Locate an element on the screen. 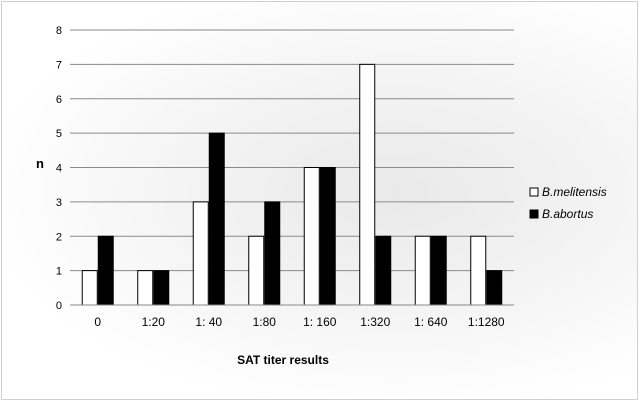 This screenshot has width=641, height=403. y-tick-labels: 0 1 2 3 4 5 6 7 8 is located at coordinates (59, 168).